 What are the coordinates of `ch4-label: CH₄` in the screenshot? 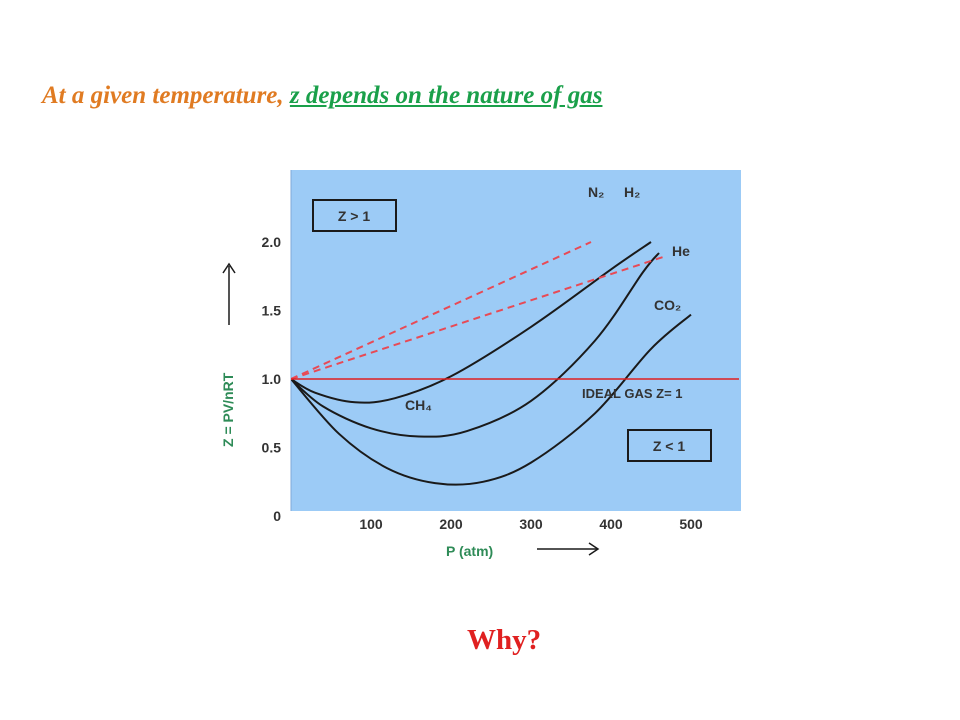 It's located at (418, 405).